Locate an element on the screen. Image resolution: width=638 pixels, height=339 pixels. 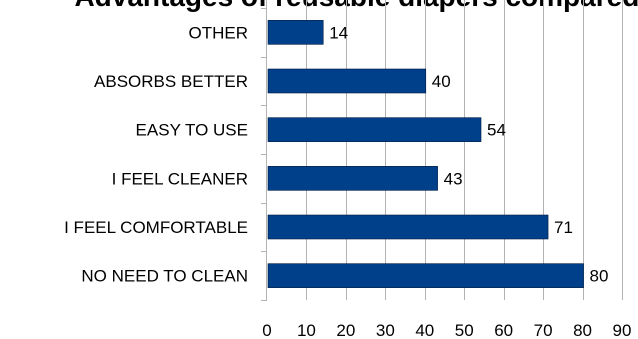
data-label: 71 is located at coordinates (563, 227).